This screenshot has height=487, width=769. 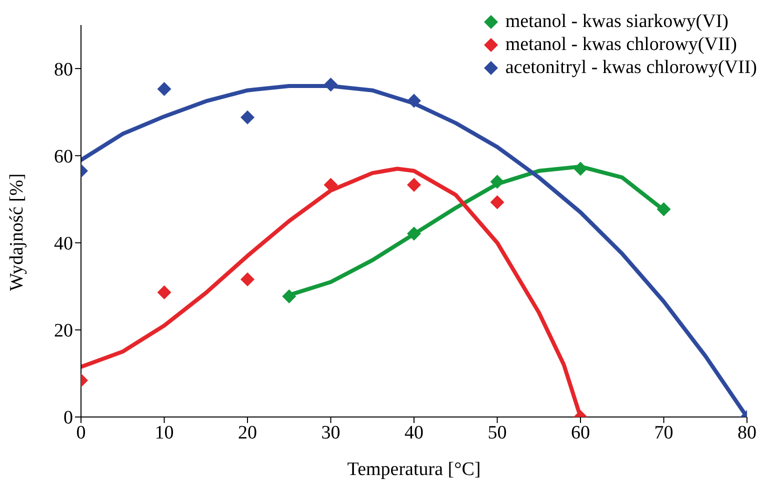 What do you see at coordinates (63, 331) in the screenshot?
I see `y-tick-label: 20` at bounding box center [63, 331].